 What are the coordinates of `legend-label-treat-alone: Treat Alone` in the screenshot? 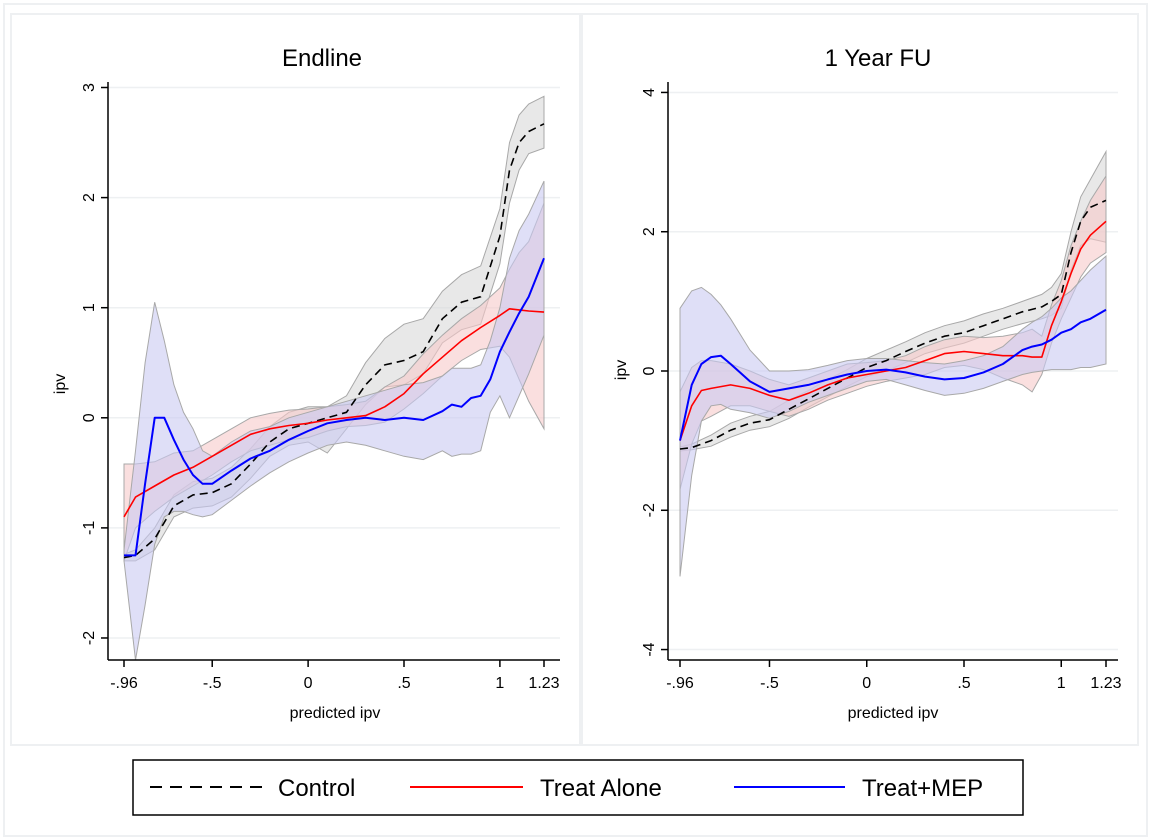 It's located at (601, 788).